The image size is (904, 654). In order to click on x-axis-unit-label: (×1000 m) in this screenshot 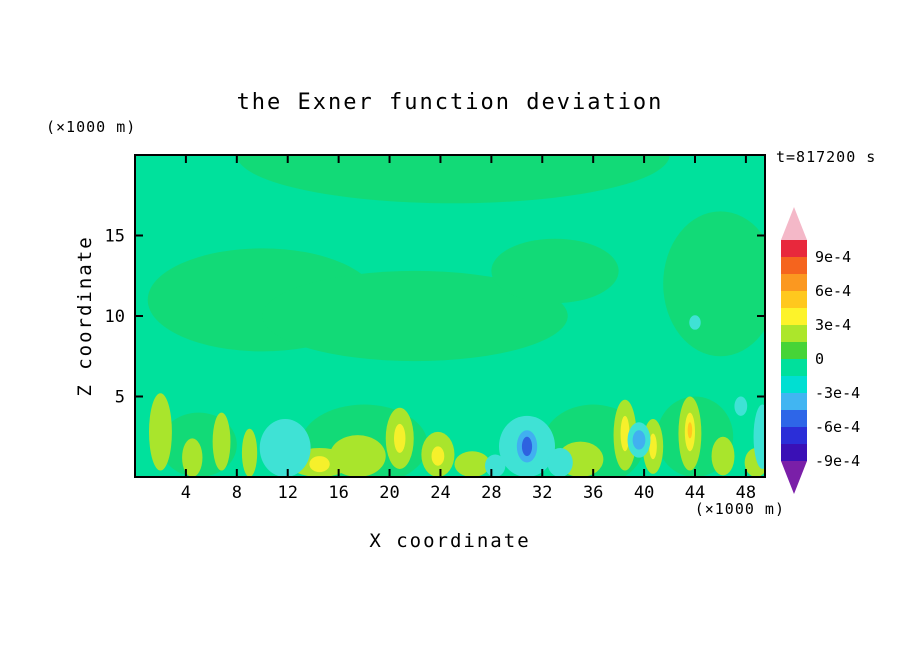, I will do `click(739, 509)`.